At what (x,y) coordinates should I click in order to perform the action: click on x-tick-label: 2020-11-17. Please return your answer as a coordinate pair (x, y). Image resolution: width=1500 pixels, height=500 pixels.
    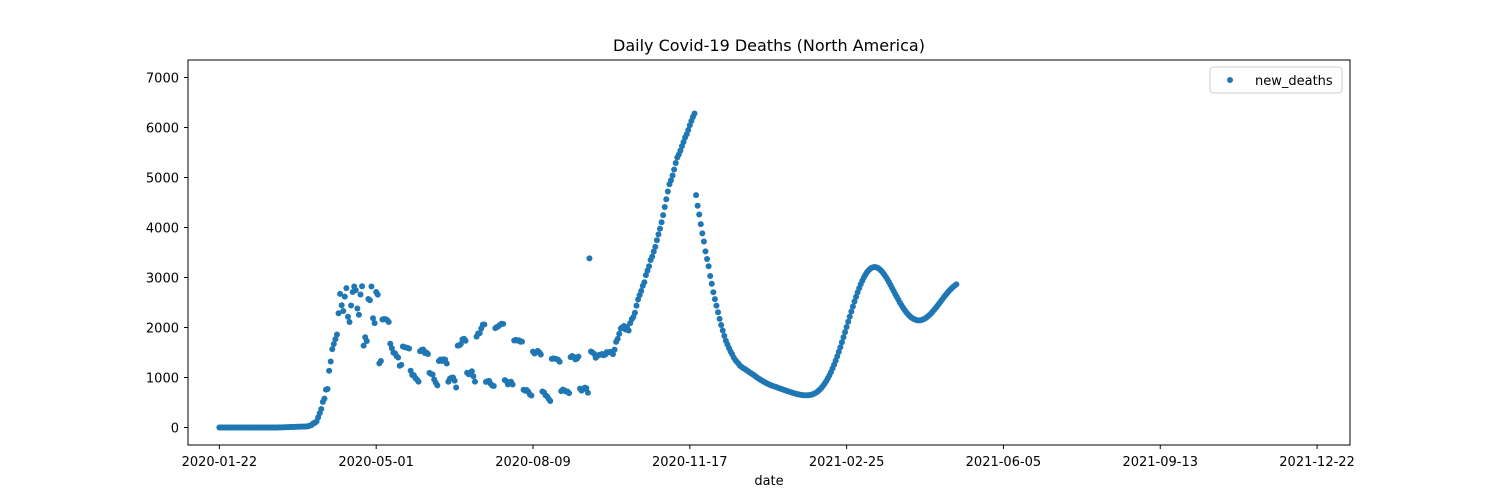
    Looking at the image, I should click on (690, 462).